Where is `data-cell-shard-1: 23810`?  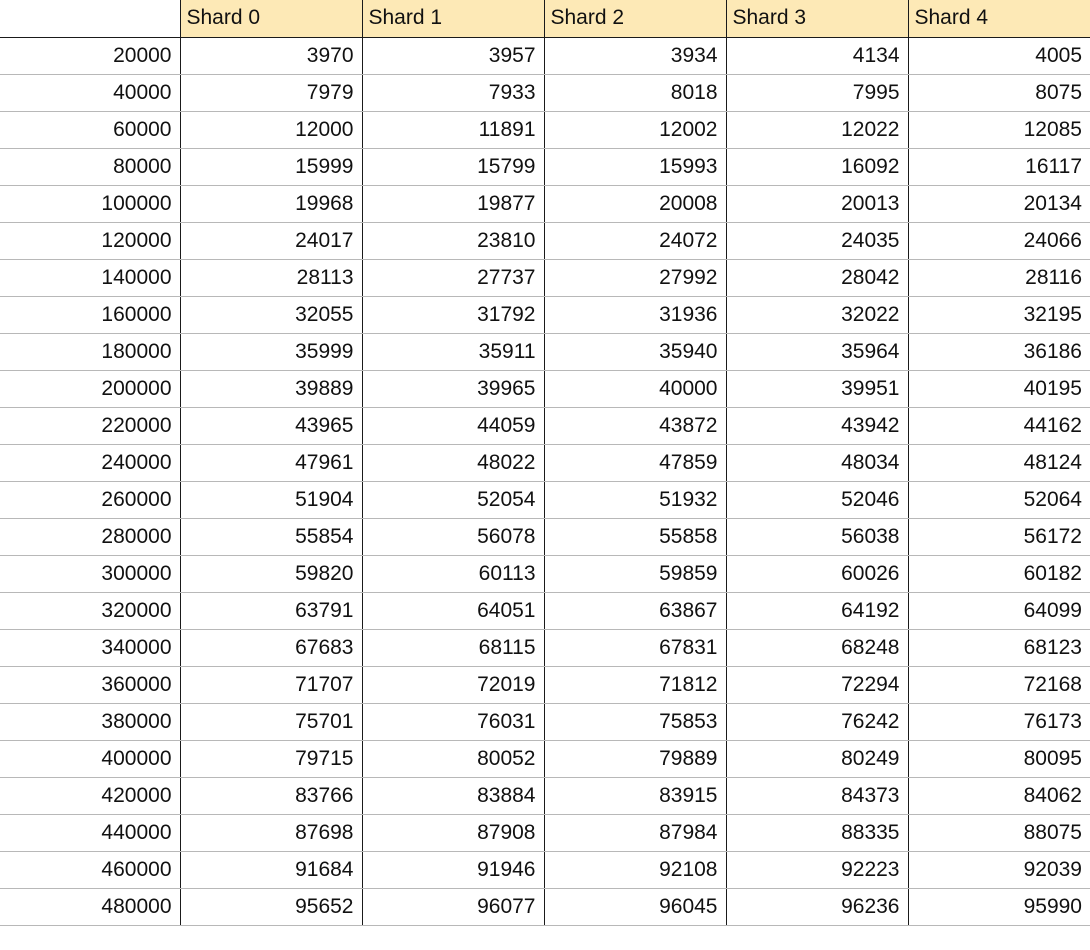 data-cell-shard-1: 23810 is located at coordinates (453, 241).